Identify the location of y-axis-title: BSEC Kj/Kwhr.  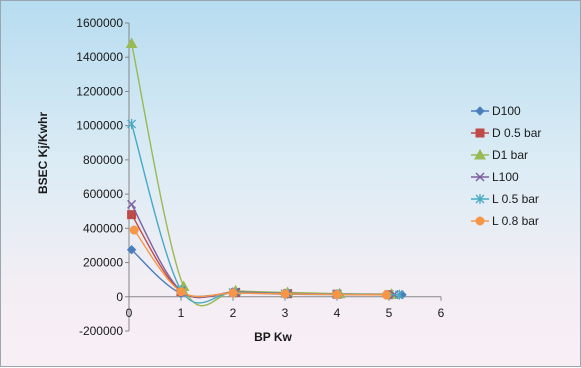
(43, 153).